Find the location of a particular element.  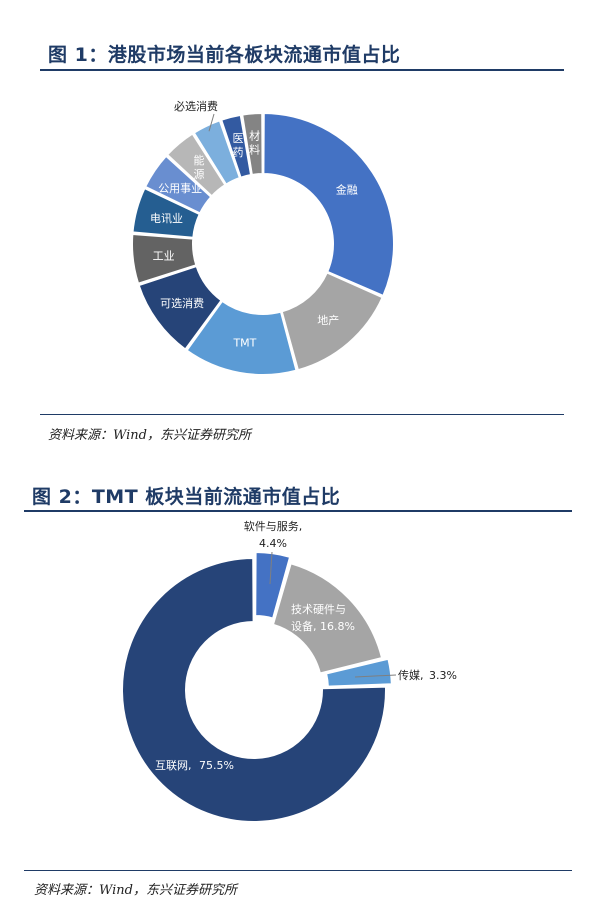

chart1-label-8: 必选消费 is located at coordinates (196, 106).